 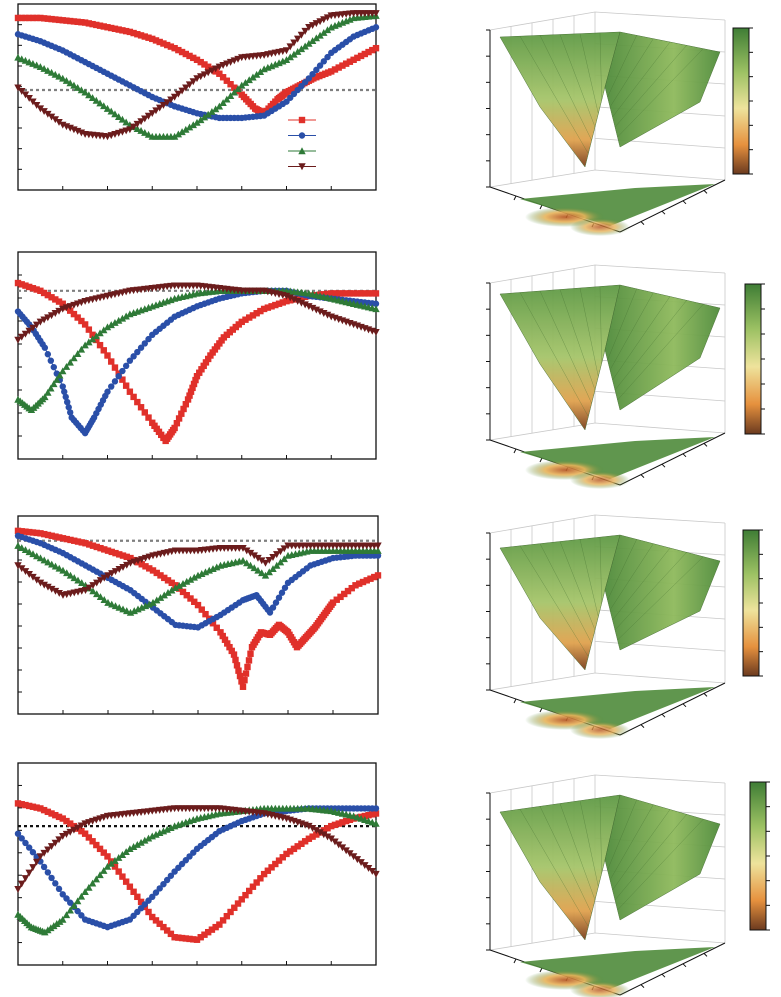 What do you see at coordinates (617, 458) in the screenshot?
I see `floor-shadow` at bounding box center [617, 458].